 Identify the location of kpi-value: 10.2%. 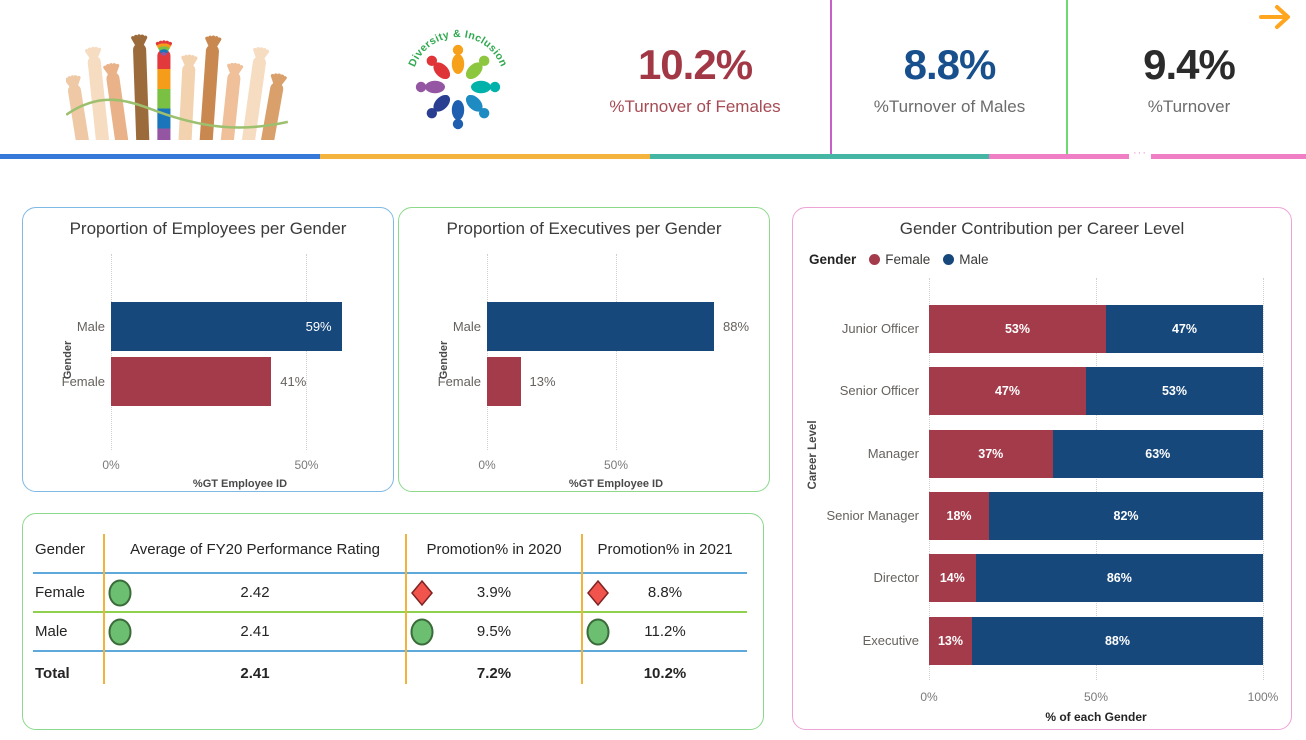
(695, 64).